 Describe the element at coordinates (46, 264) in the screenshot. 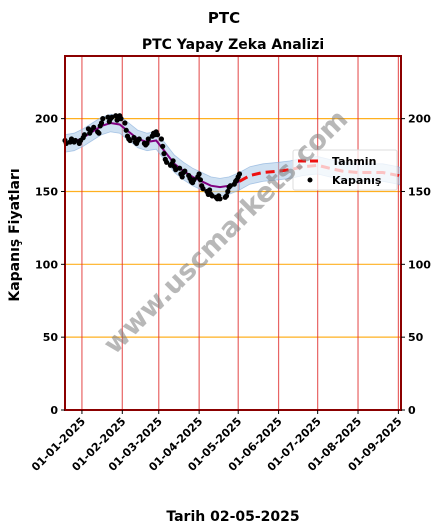

I see `y-tick-label: 100` at that location.